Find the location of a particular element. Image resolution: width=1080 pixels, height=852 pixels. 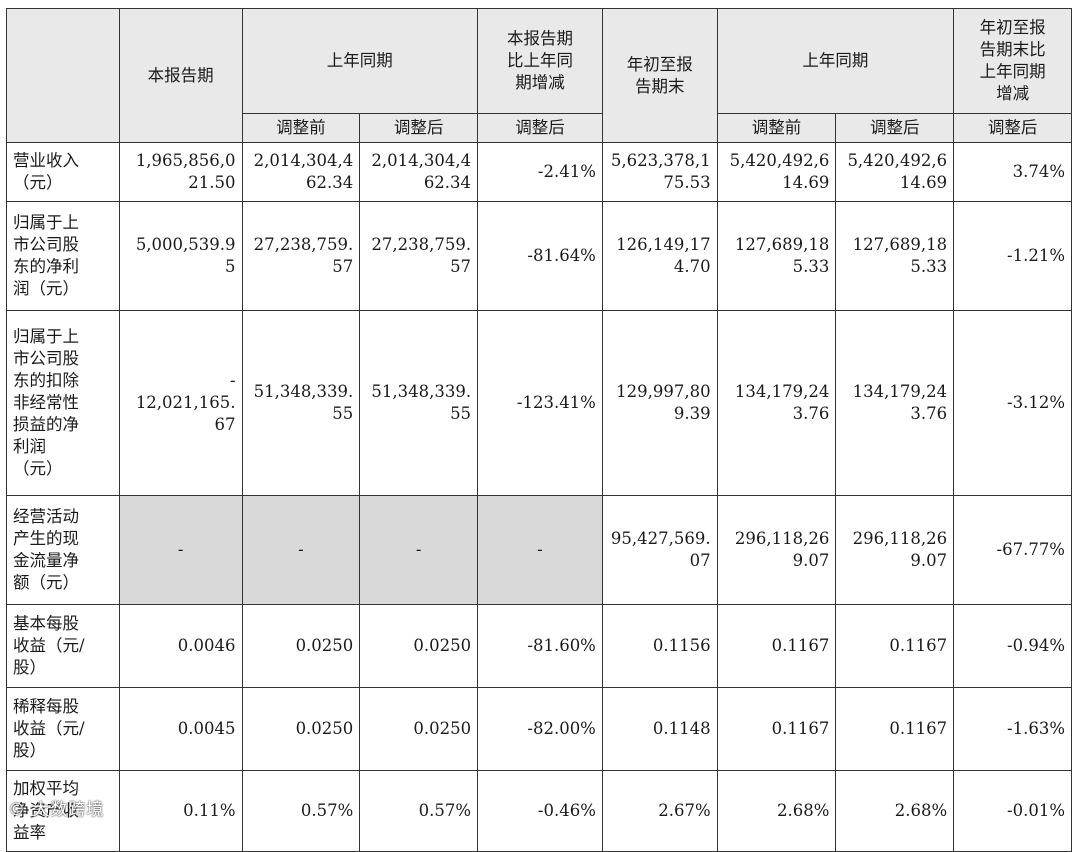

value-cell: 2,014,304,4 62.34 is located at coordinates (301, 172).